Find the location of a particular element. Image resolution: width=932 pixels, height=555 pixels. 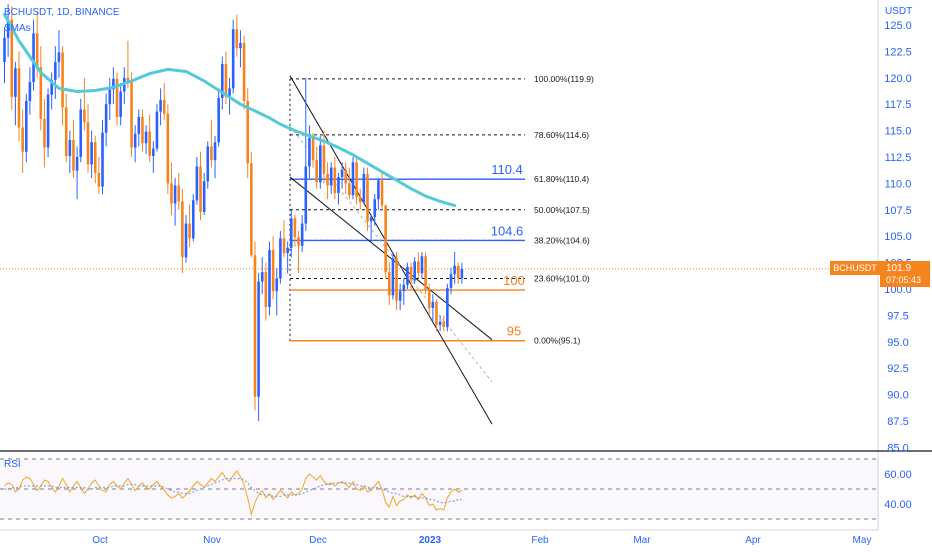

symbol-badge is located at coordinates (855, 268).